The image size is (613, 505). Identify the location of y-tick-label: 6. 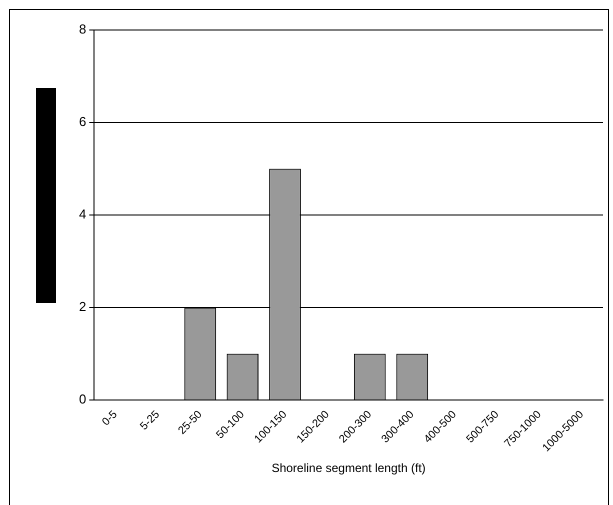
(82, 122).